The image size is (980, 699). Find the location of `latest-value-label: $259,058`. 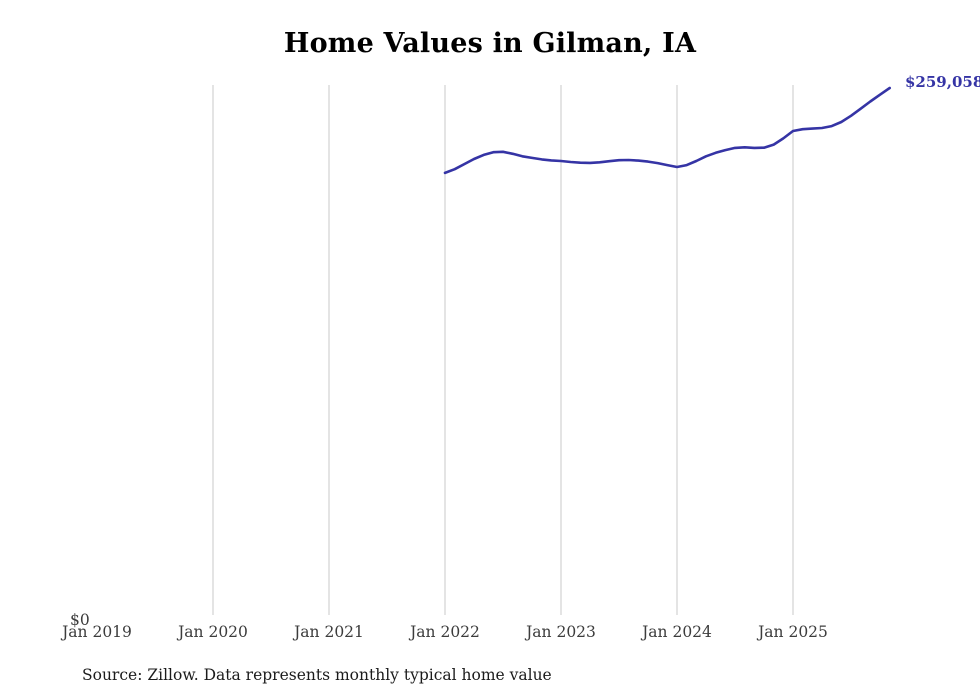

latest-value-label: $259,058 is located at coordinates (942, 82).